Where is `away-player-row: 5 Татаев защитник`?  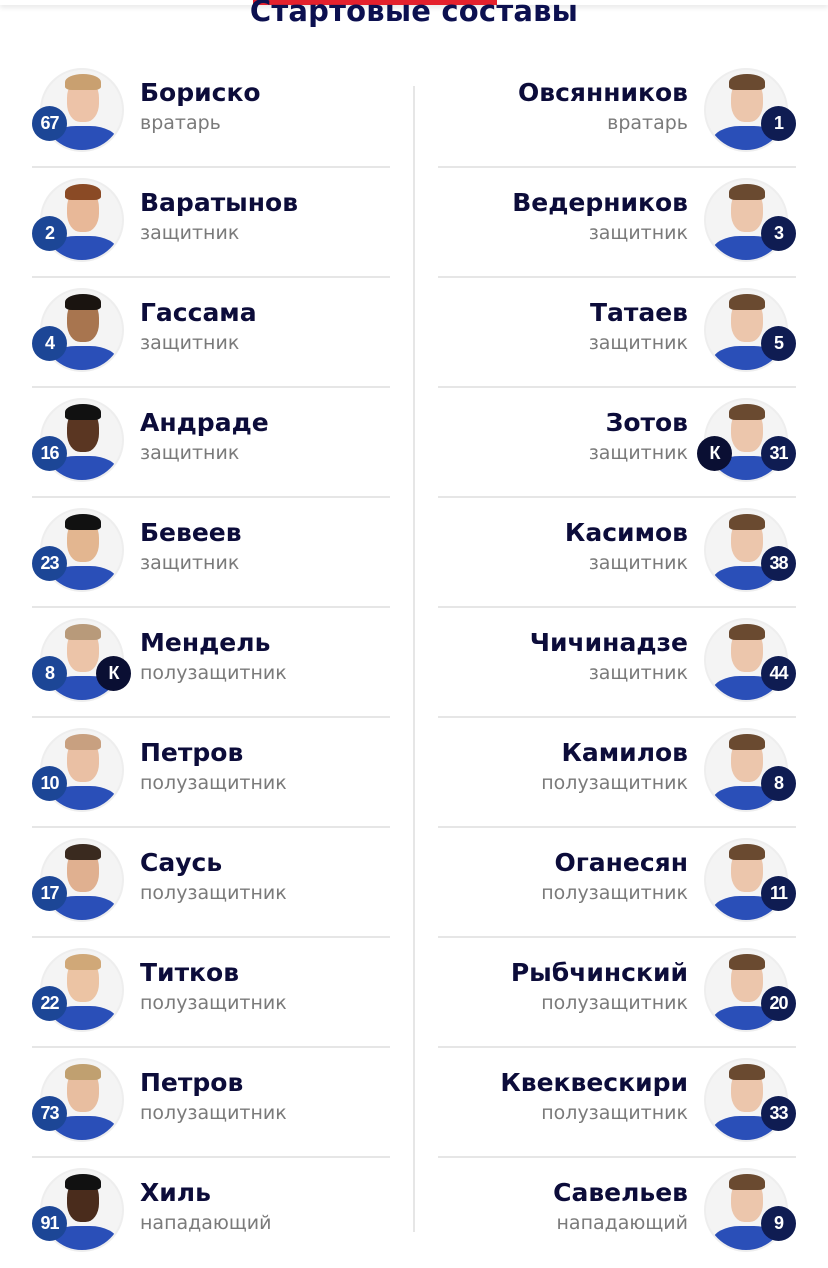 away-player-row: 5 Татаев защитник is located at coordinates (617, 333).